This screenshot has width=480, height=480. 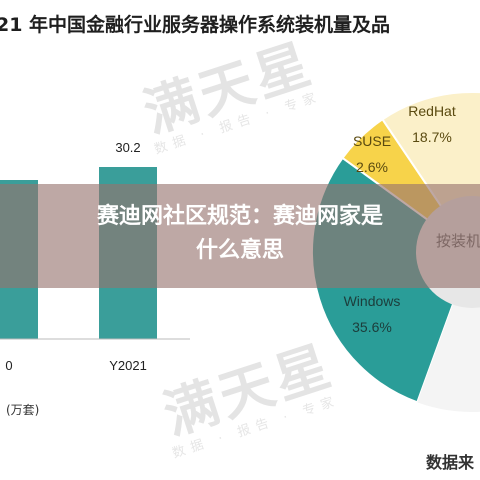 I want to click on chart-title: 21 年中国金融行业服务器操作系统装机量及品, so click(x=195, y=25).